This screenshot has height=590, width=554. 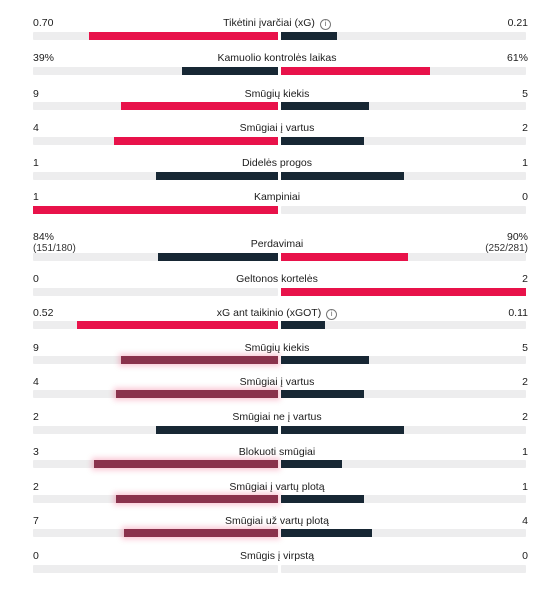 I want to click on stat-label: Blokuoti smūgiai, so click(x=277, y=452).